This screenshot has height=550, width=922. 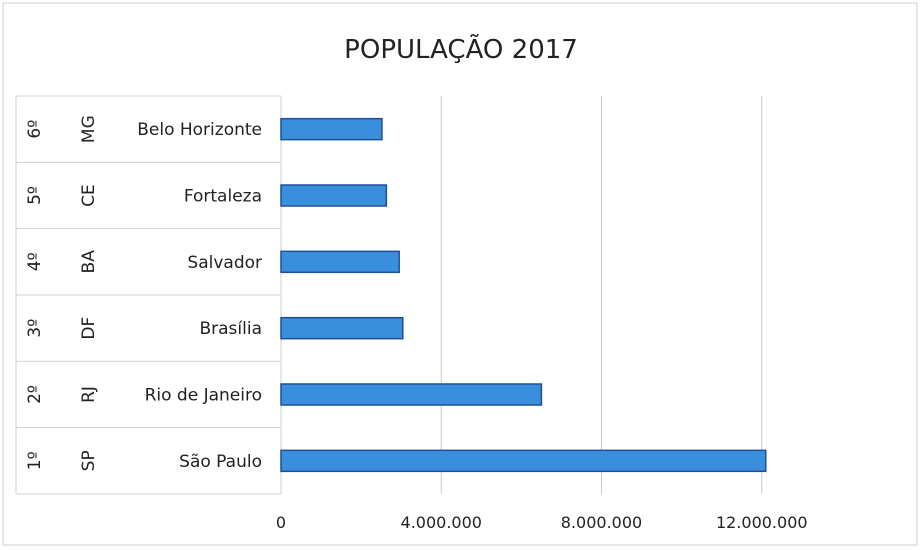 I want to click on state-label-sp: SP, so click(x=89, y=460).